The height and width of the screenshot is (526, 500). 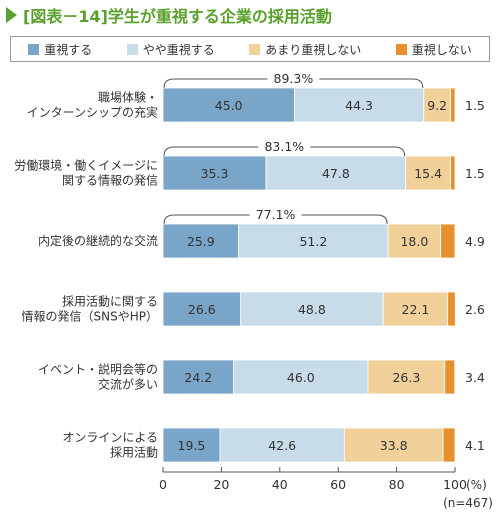 What do you see at coordinates (313, 49) in the screenshot?
I see `legend-label-2: あまり重視しない` at bounding box center [313, 49].